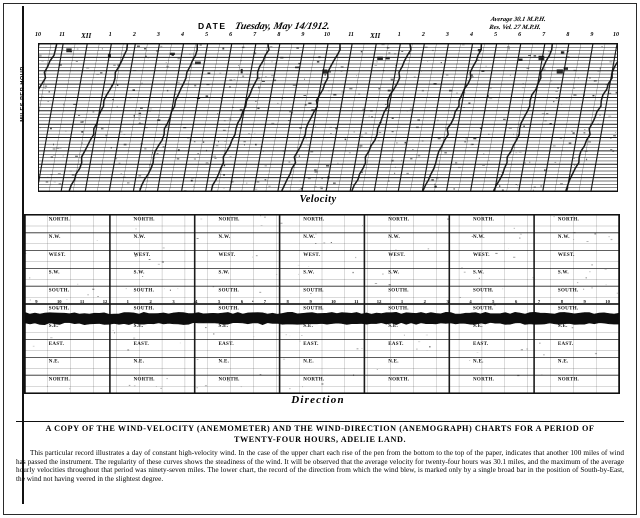  What do you see at coordinates (568, 35) in the screenshot?
I see `velocity-hour-label: 8` at bounding box center [568, 35].